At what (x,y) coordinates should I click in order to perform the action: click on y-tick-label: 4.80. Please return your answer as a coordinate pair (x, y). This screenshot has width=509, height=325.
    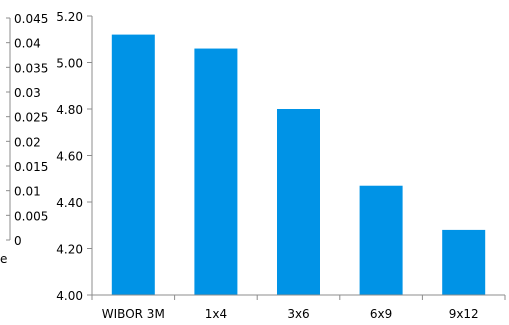
    Looking at the image, I should click on (69, 110).